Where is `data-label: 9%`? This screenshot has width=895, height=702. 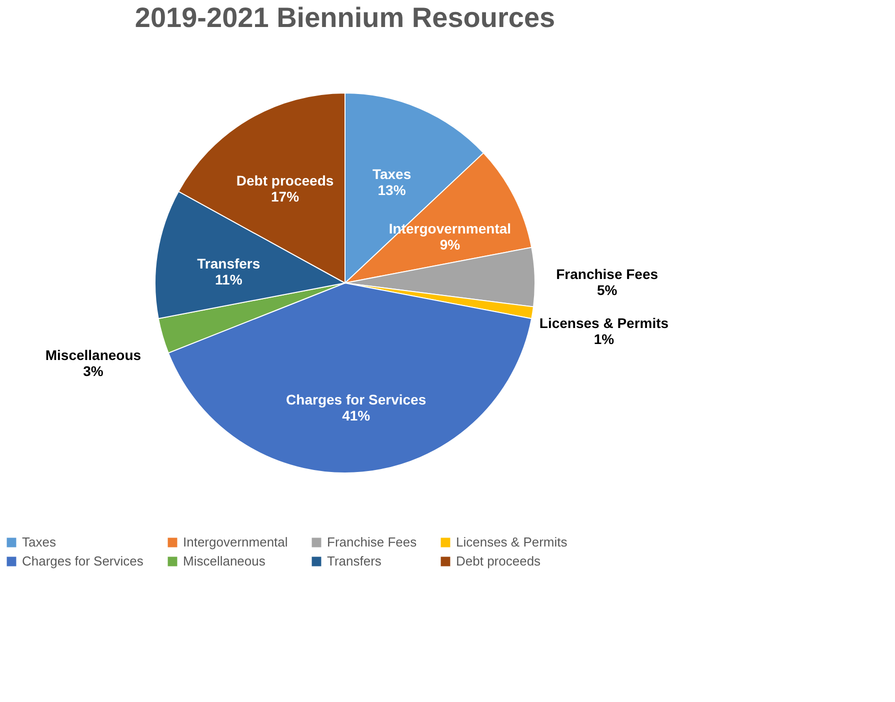 data-label: 9% is located at coordinates (450, 244).